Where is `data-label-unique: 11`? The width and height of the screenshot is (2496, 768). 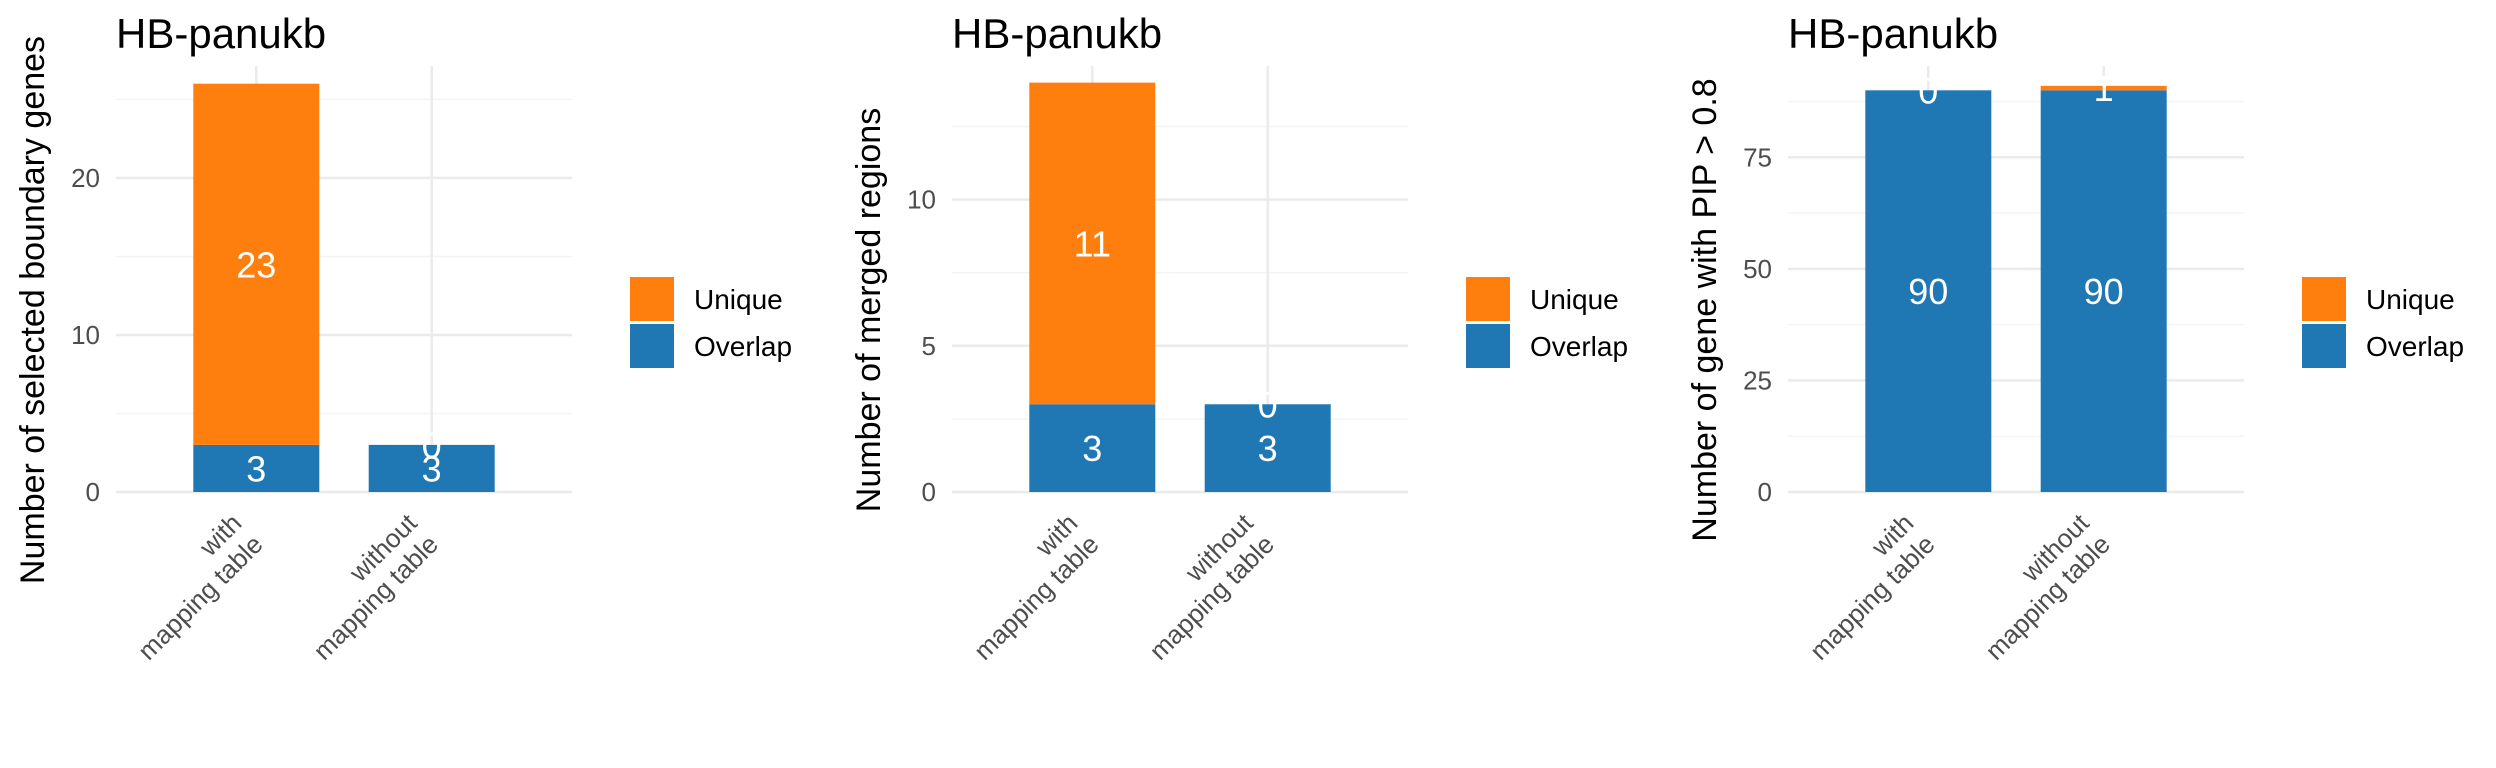
data-label-unique: 11 is located at coordinates (1092, 243).